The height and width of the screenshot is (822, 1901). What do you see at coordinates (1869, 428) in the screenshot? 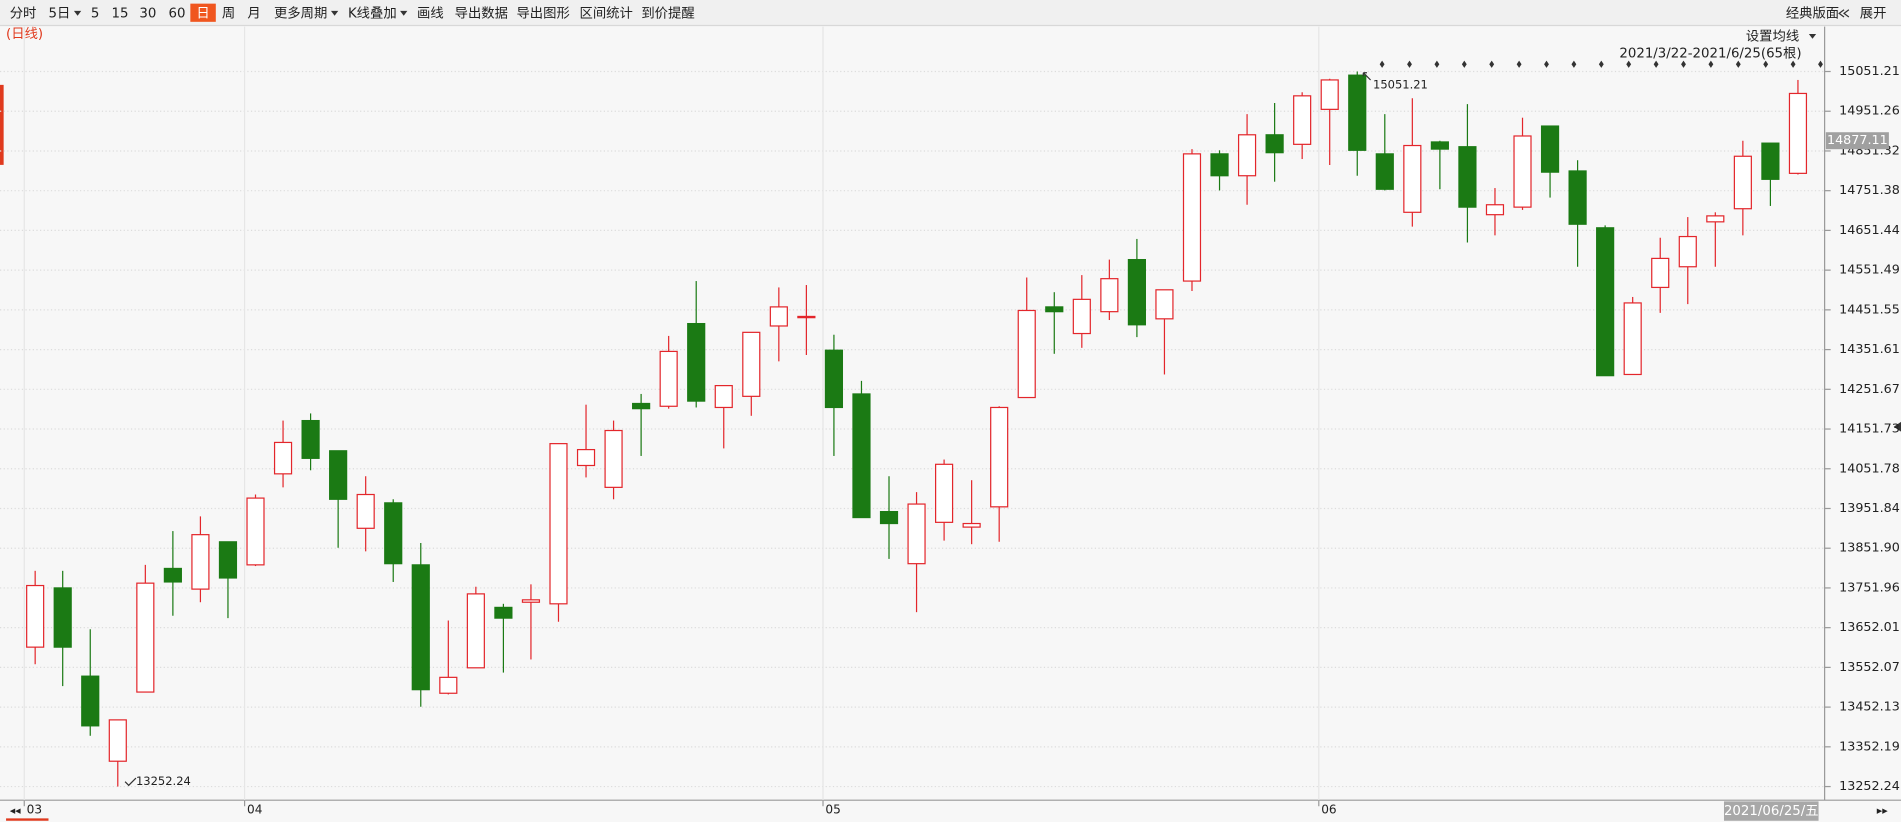
I see `y-tick-label: 14151.73` at bounding box center [1869, 428].